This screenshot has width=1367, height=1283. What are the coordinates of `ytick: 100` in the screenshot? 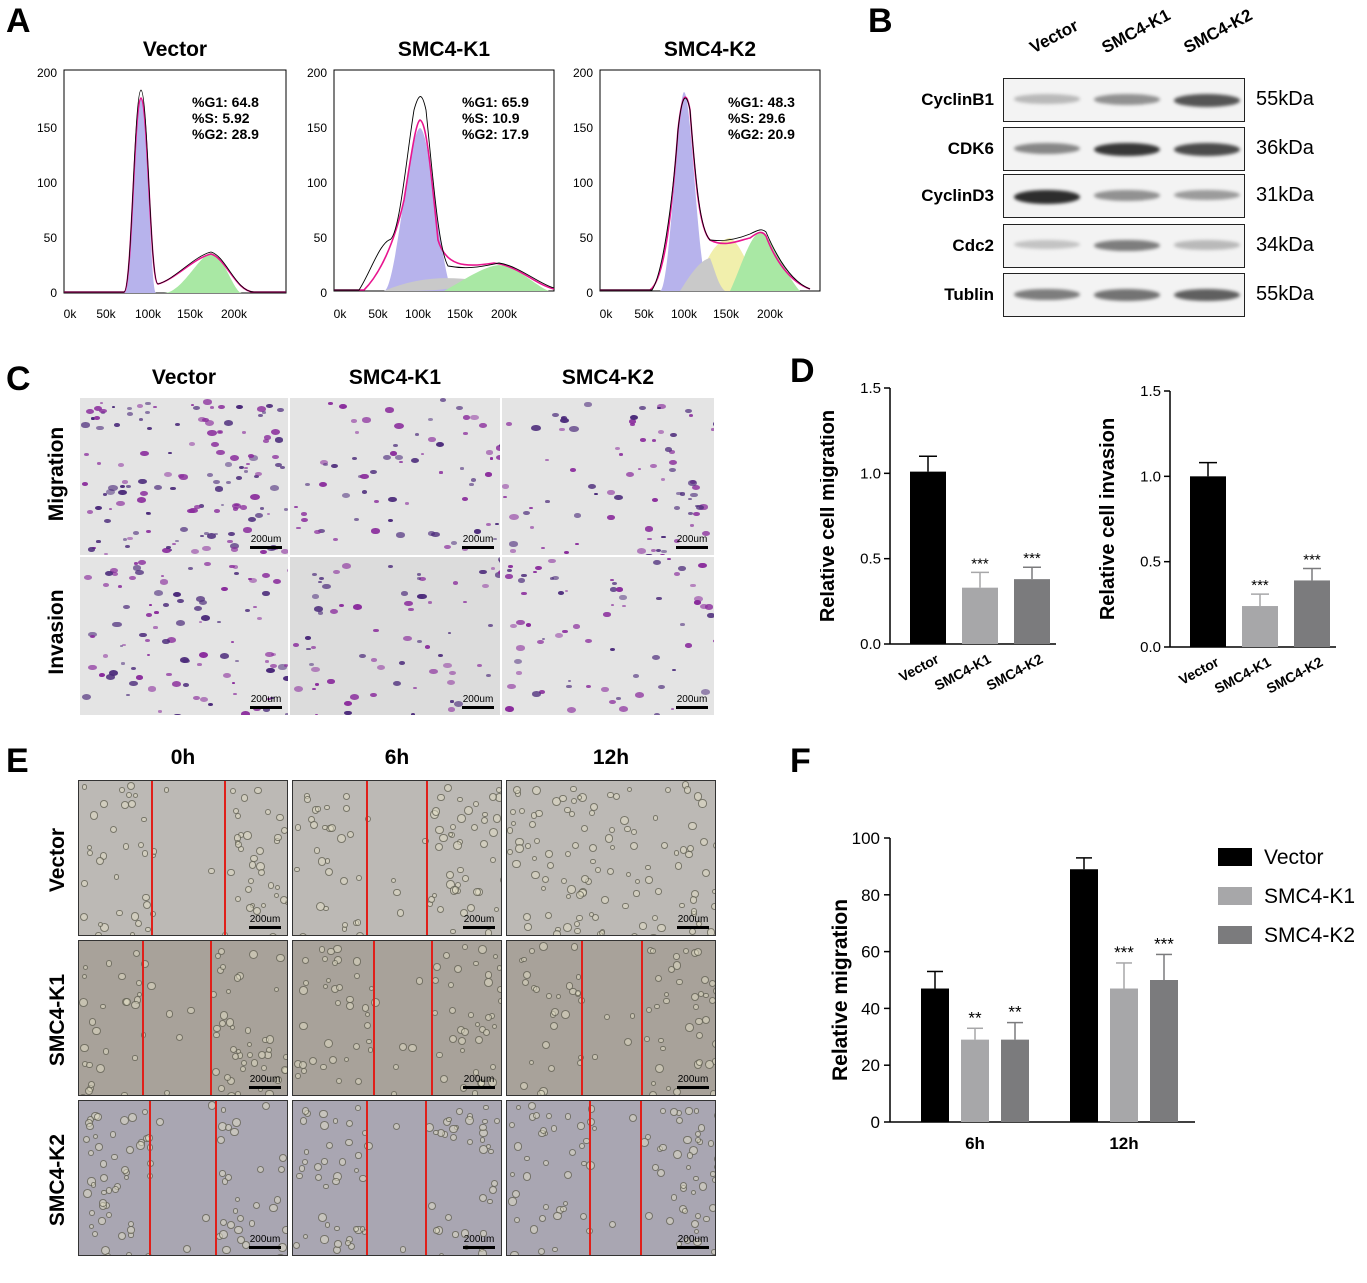 It's located at (47, 183).